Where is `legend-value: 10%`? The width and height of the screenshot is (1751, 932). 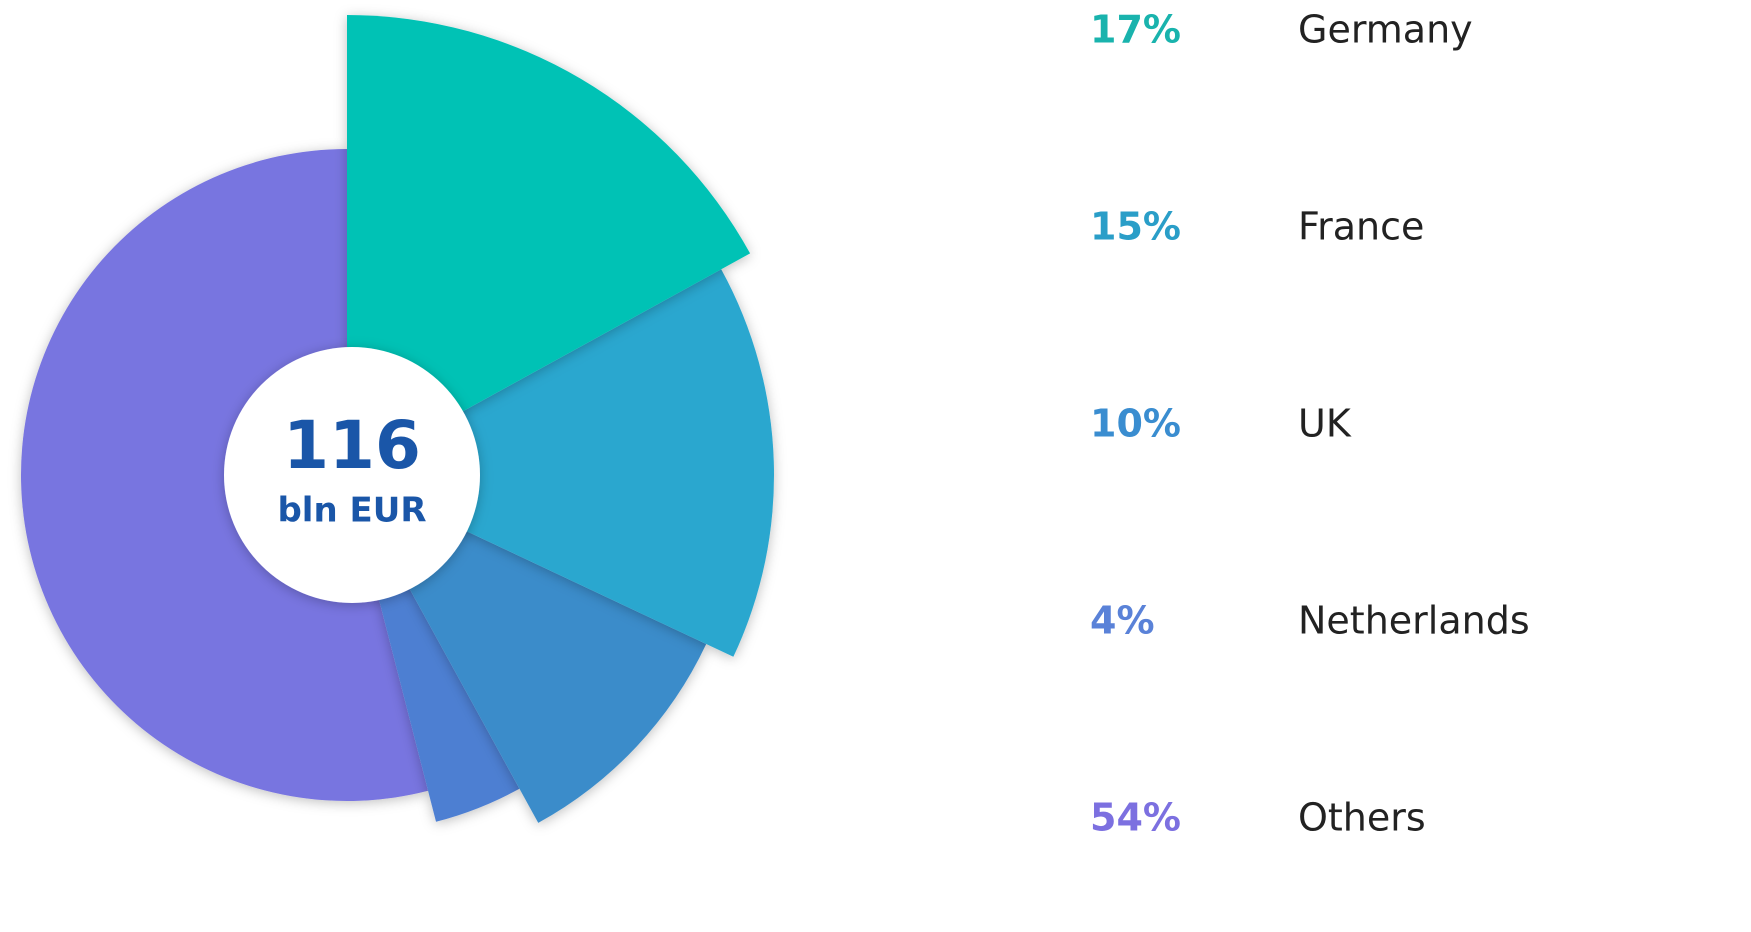
legend-value: 10% is located at coordinates (1135, 424).